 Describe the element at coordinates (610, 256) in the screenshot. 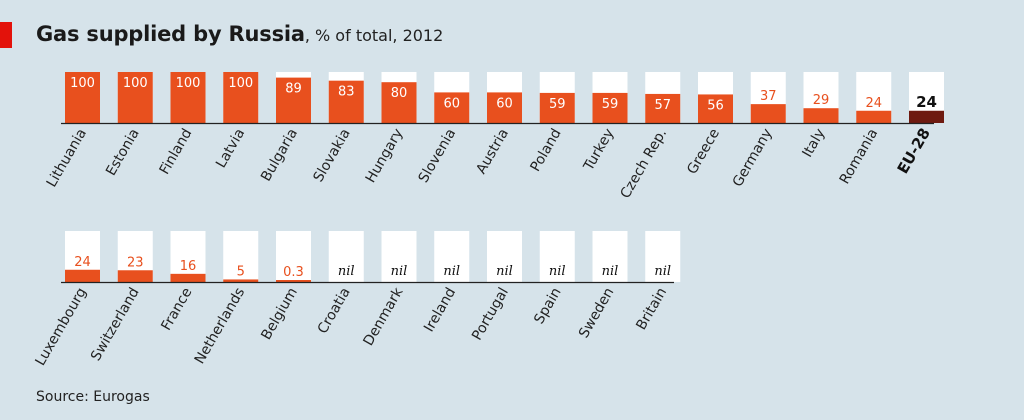

I see `bar-track-sweden` at that location.